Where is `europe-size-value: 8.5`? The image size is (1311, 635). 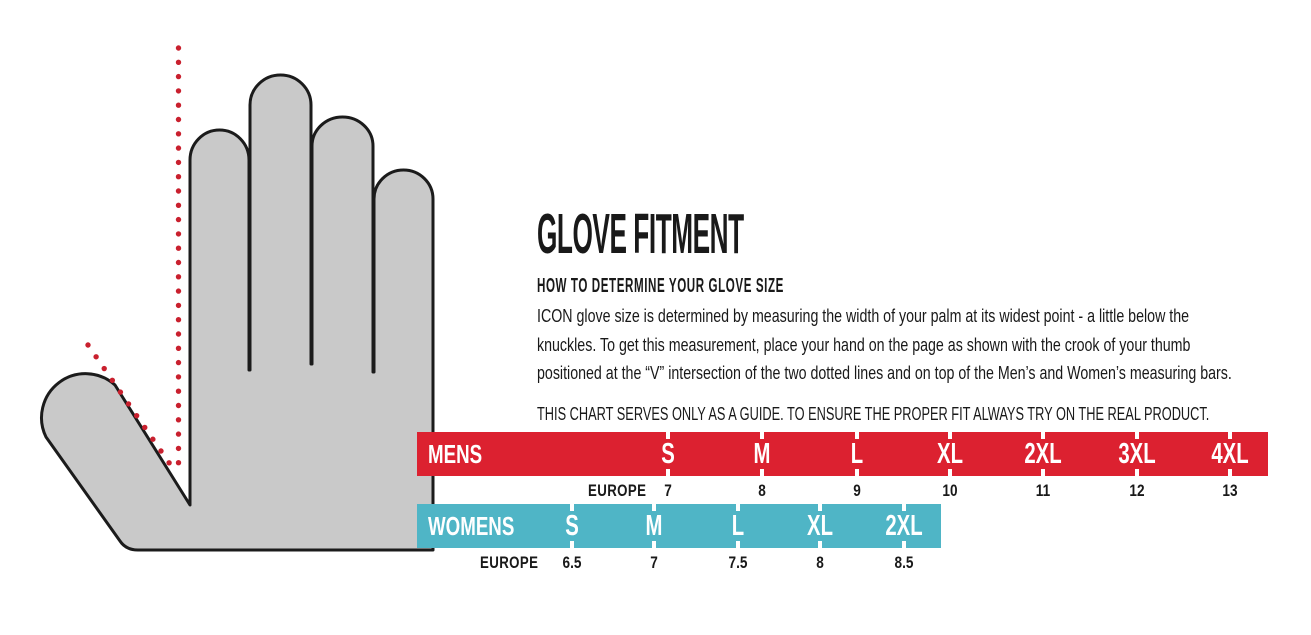
europe-size-value: 8.5 is located at coordinates (904, 562).